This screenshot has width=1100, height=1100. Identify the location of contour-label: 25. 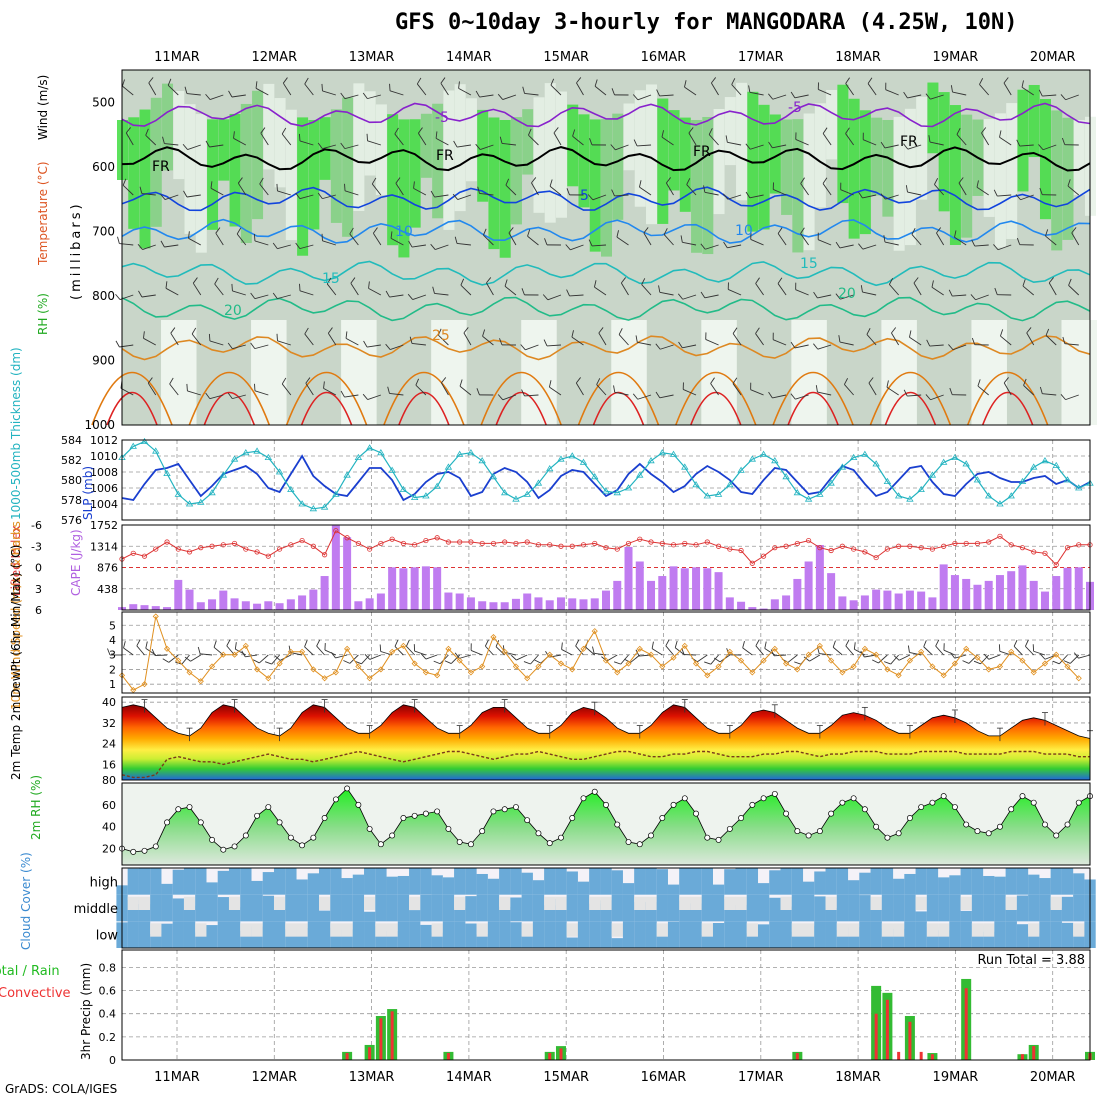
(441, 336).